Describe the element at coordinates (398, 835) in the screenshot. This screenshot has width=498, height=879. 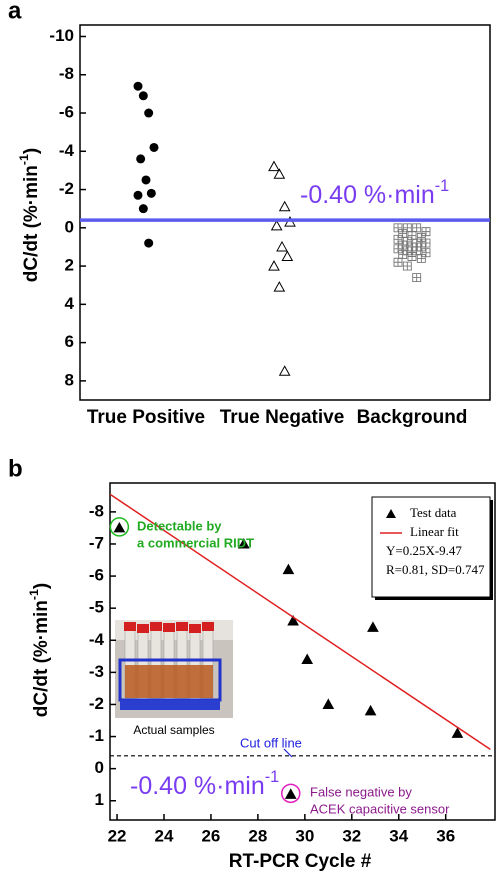
I see `x-tick-label: 34` at that location.